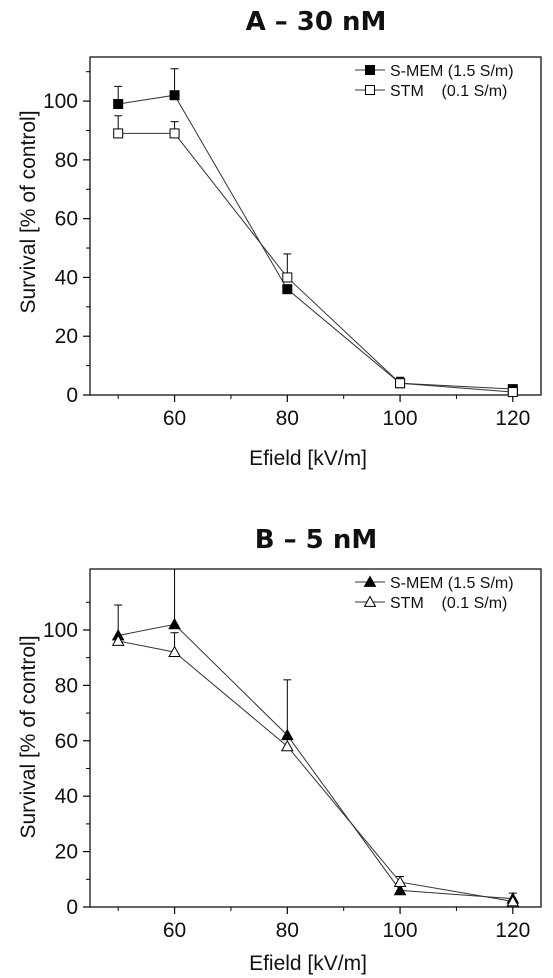 This screenshot has width=553, height=978. I want to click on legend-label-b-0: S-MEM (1.5 S/m), so click(452, 583).